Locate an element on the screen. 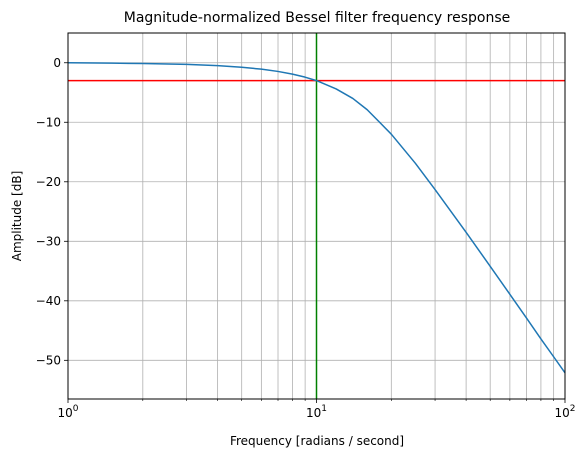 The height and width of the screenshot is (451, 582). y-tick-label: −10 is located at coordinates (48, 122).